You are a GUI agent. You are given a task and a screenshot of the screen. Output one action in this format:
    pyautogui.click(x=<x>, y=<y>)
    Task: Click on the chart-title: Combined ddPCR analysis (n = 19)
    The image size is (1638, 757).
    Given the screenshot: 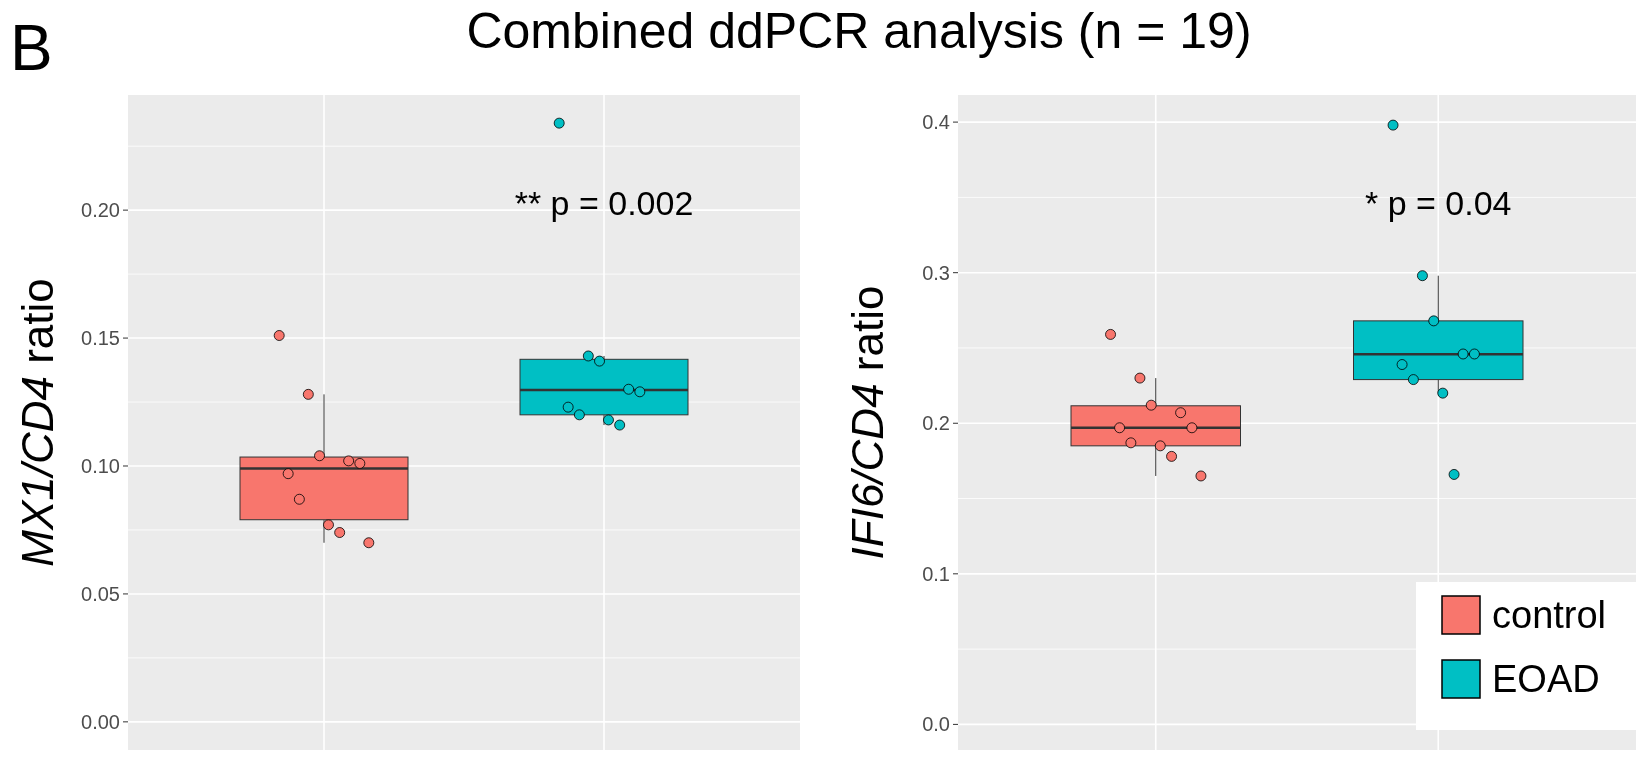 What is the action you would take?
    pyautogui.click(x=859, y=31)
    